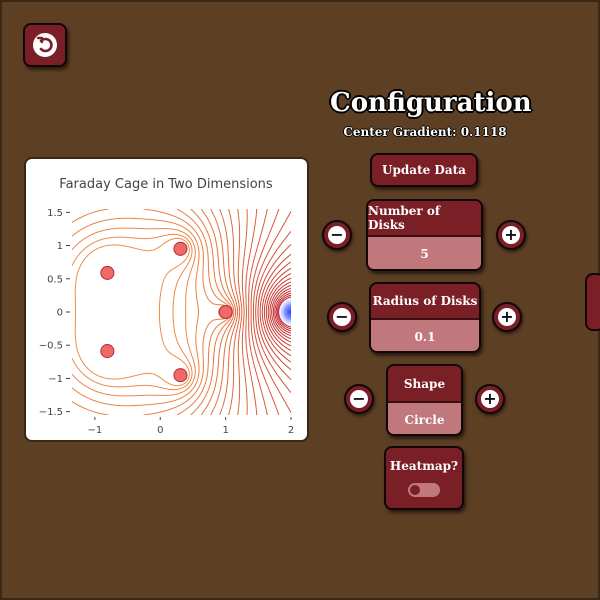 Image resolution: width=600 pixels, height=600 pixels. What do you see at coordinates (225, 430) in the screenshot?
I see `x-tick-label: 1` at bounding box center [225, 430].